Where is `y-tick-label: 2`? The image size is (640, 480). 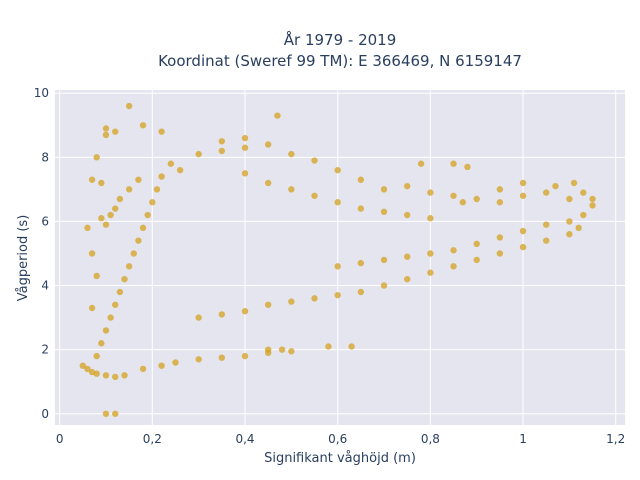 y-tick-label: 2 is located at coordinates (45, 350).